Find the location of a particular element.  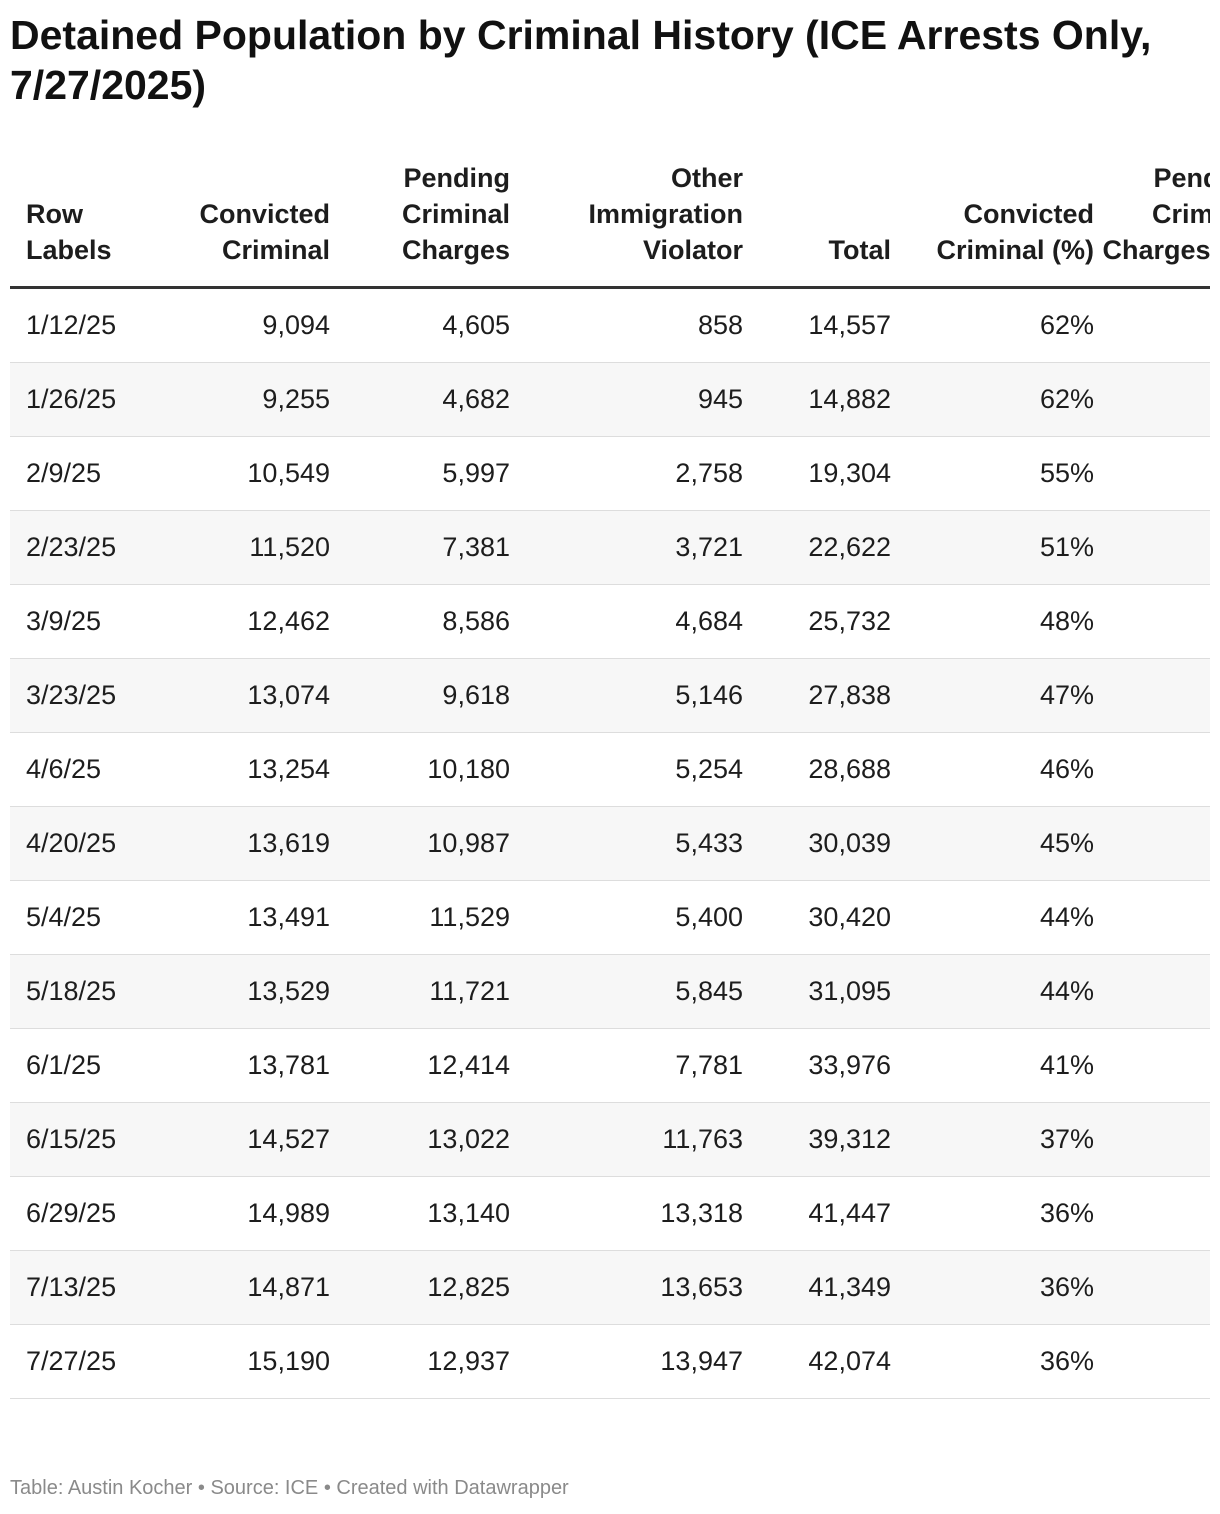

table-cell: 51% is located at coordinates (992, 547).